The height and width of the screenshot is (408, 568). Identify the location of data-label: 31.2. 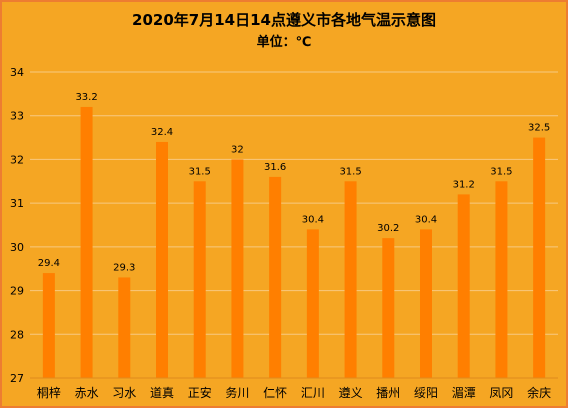
(464, 184).